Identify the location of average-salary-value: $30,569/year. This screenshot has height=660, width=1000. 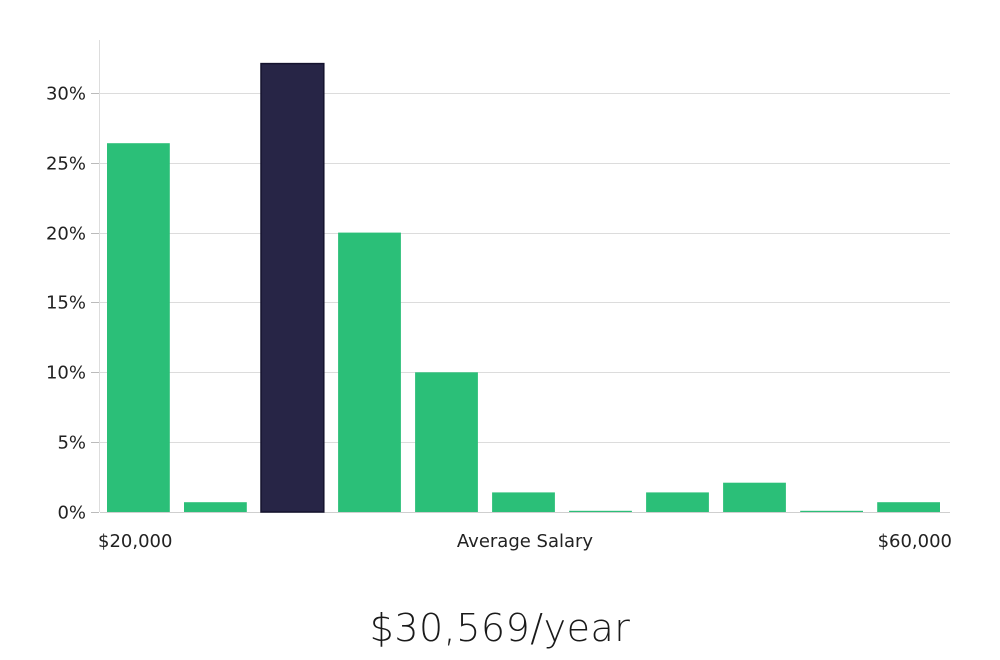
(500, 628).